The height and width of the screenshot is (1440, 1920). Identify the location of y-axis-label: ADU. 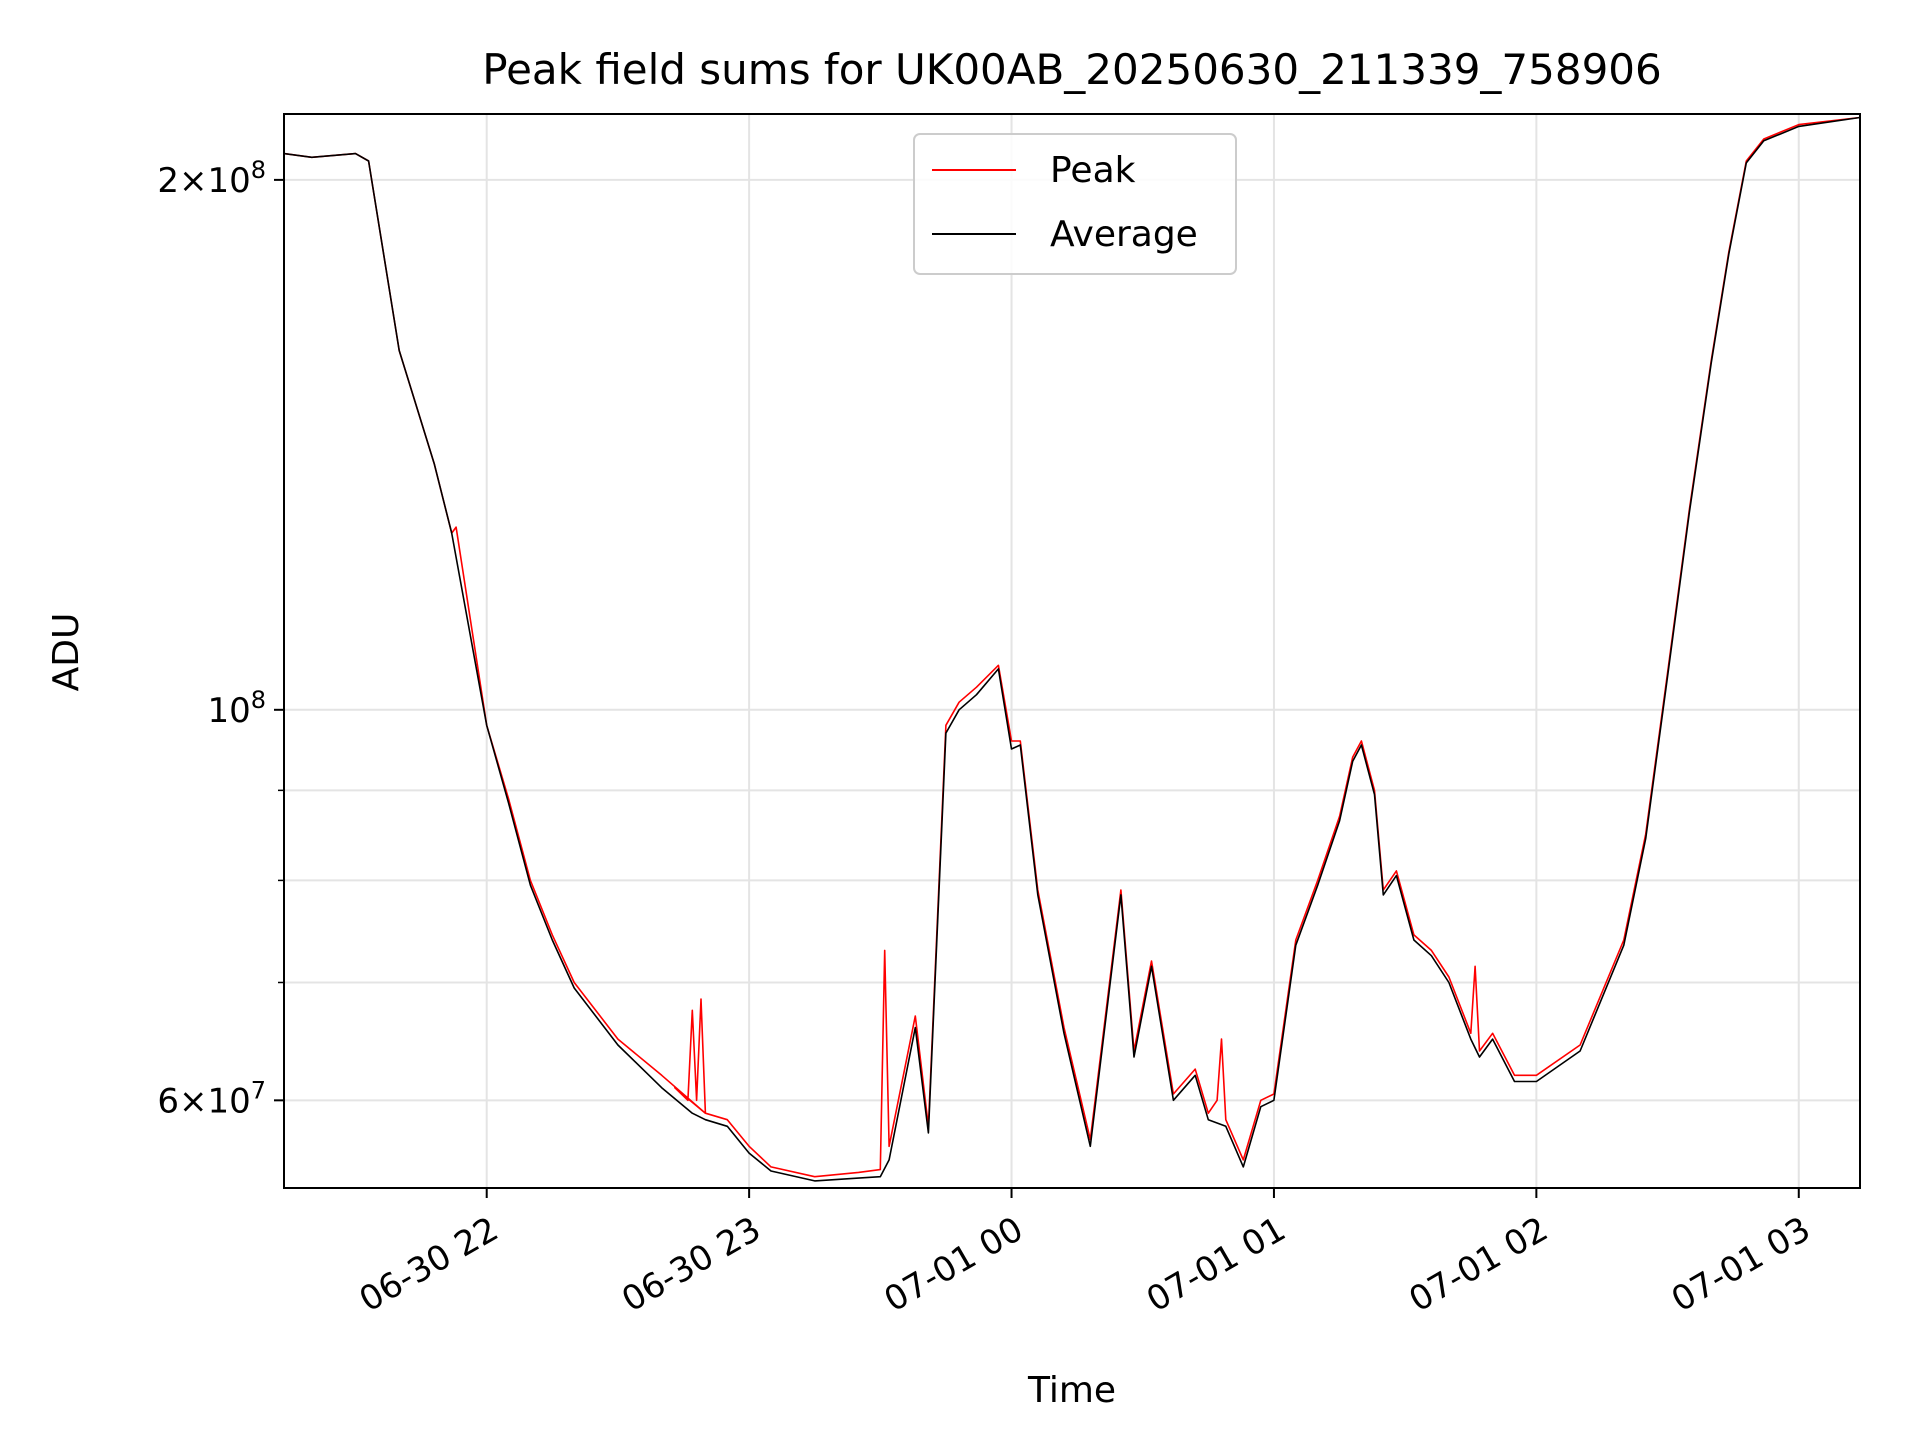
(66, 652).